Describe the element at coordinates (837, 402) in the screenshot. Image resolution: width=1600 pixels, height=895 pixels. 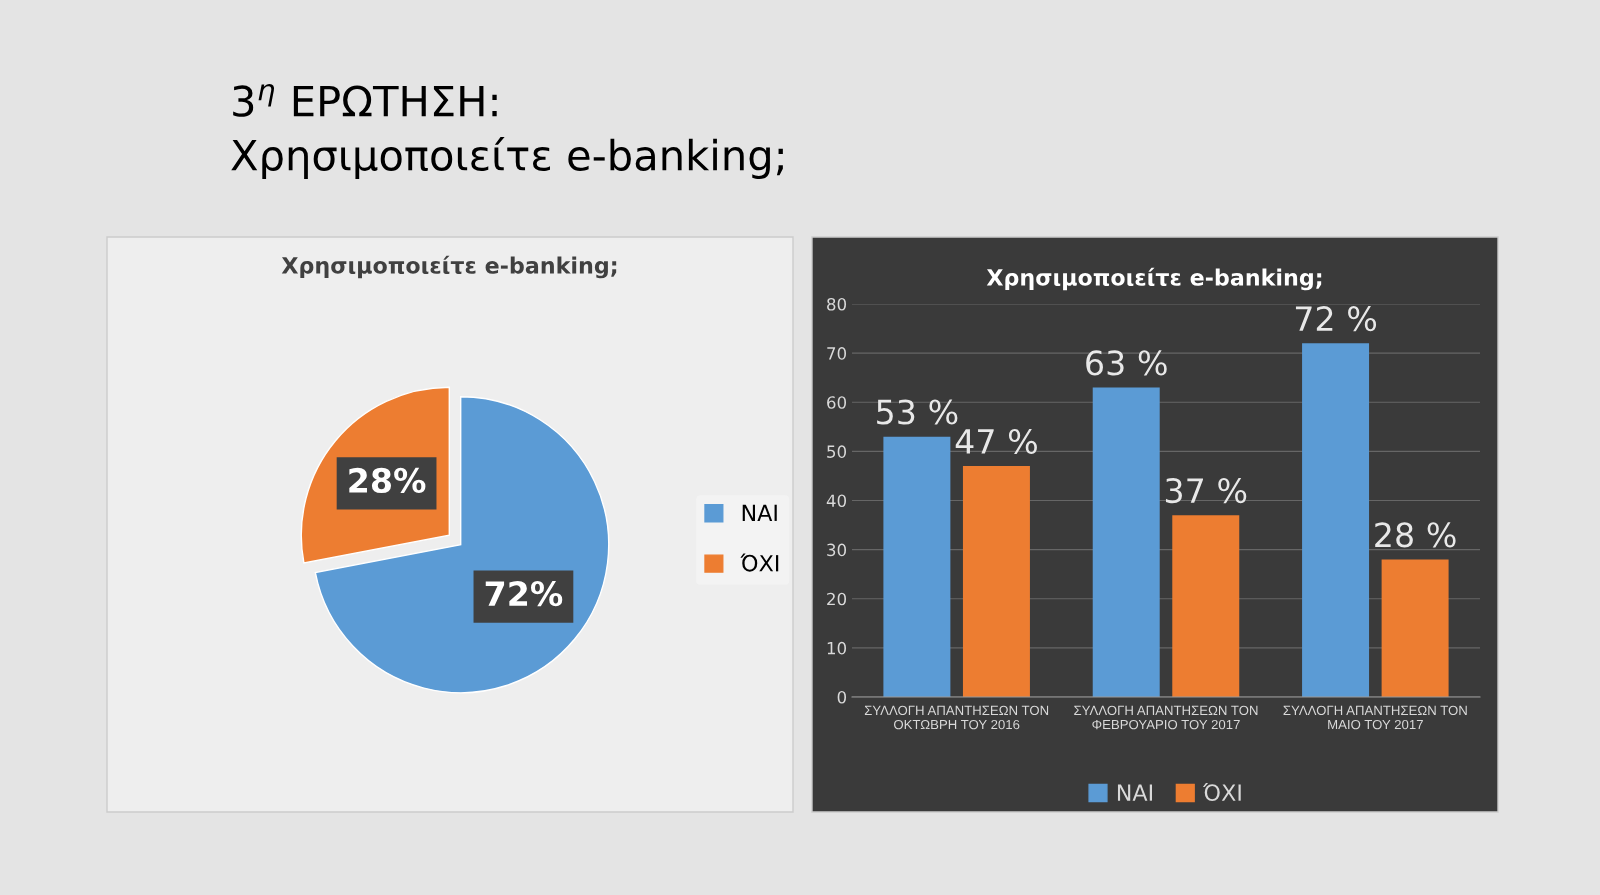
I see `y-tick-label: 60` at that location.